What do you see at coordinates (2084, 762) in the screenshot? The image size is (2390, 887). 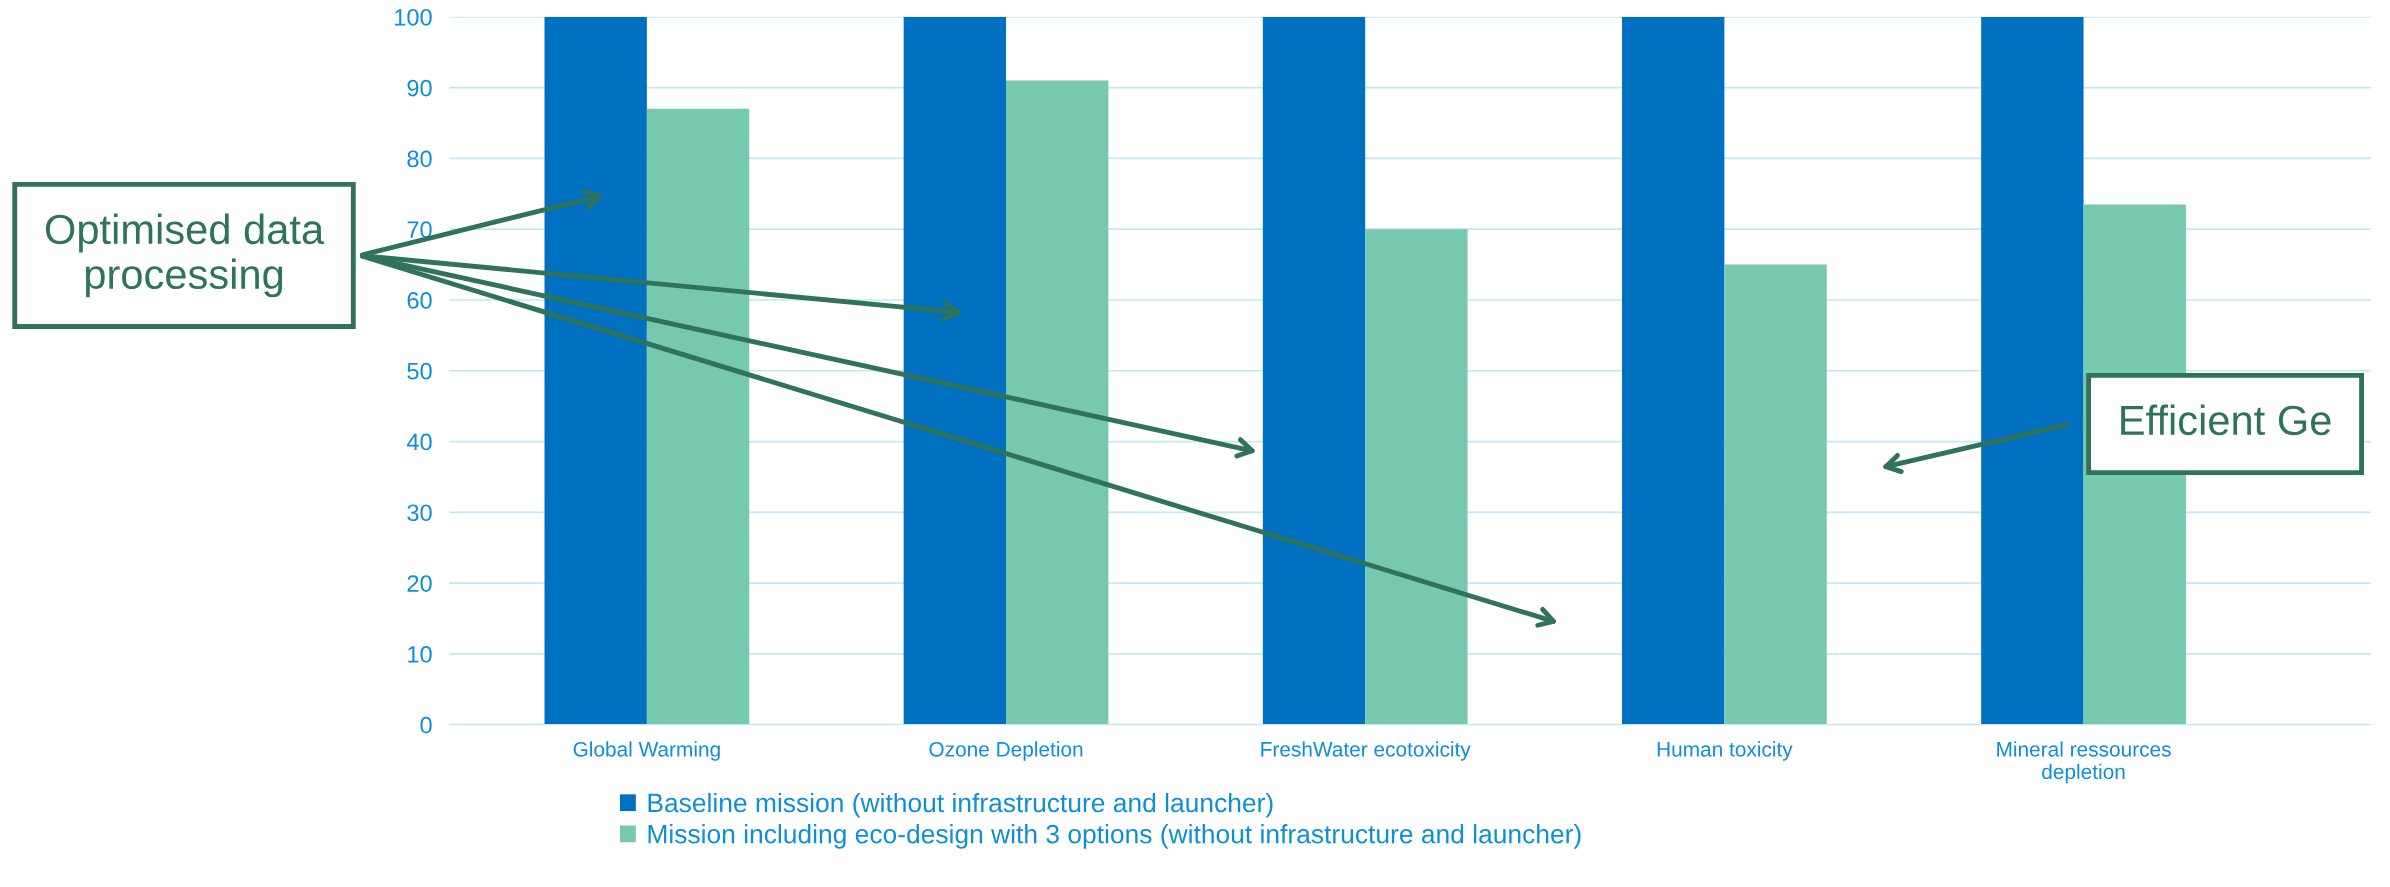 I see `x-tick-label: Mineral ressources depletion` at bounding box center [2084, 762].